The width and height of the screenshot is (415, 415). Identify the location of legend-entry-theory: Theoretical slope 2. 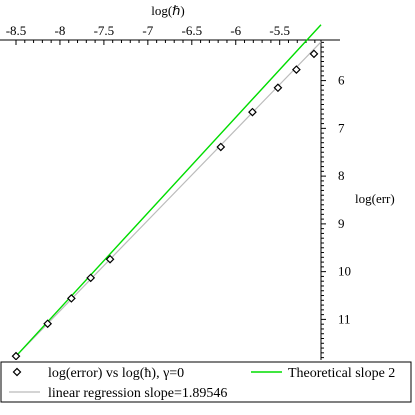
(323, 373).